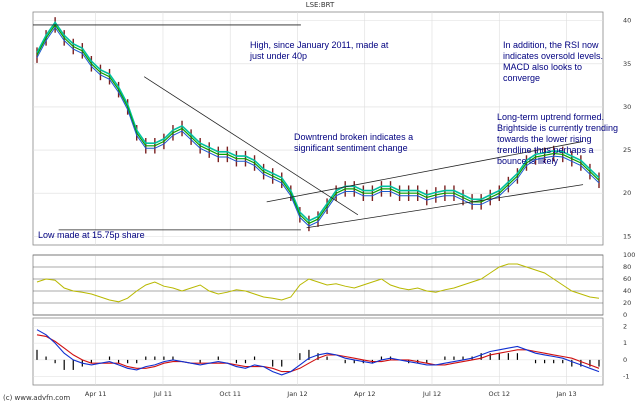 The height and width of the screenshot is (405, 640). I want to click on copyright-text: (c) www.advfn.com, so click(37, 398).